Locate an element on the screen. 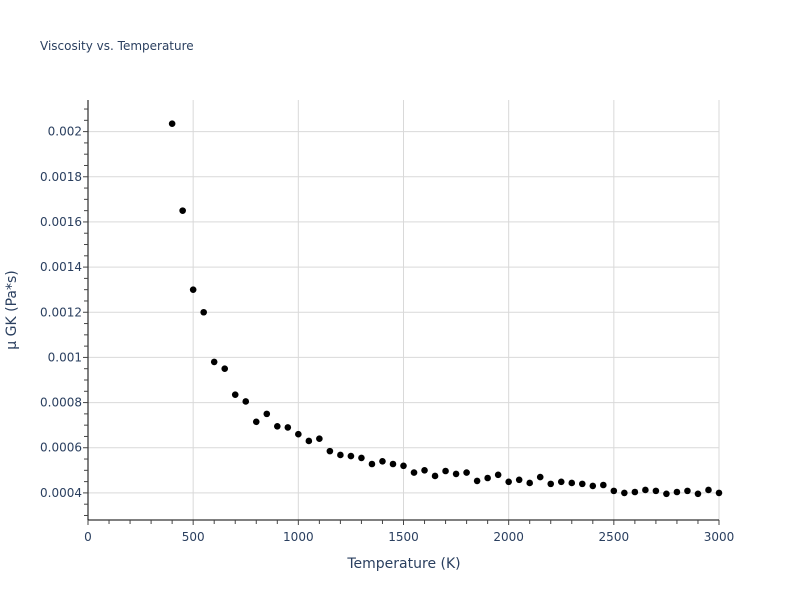 The width and height of the screenshot is (800, 600). x-tick-label: 1500 is located at coordinates (403, 537).